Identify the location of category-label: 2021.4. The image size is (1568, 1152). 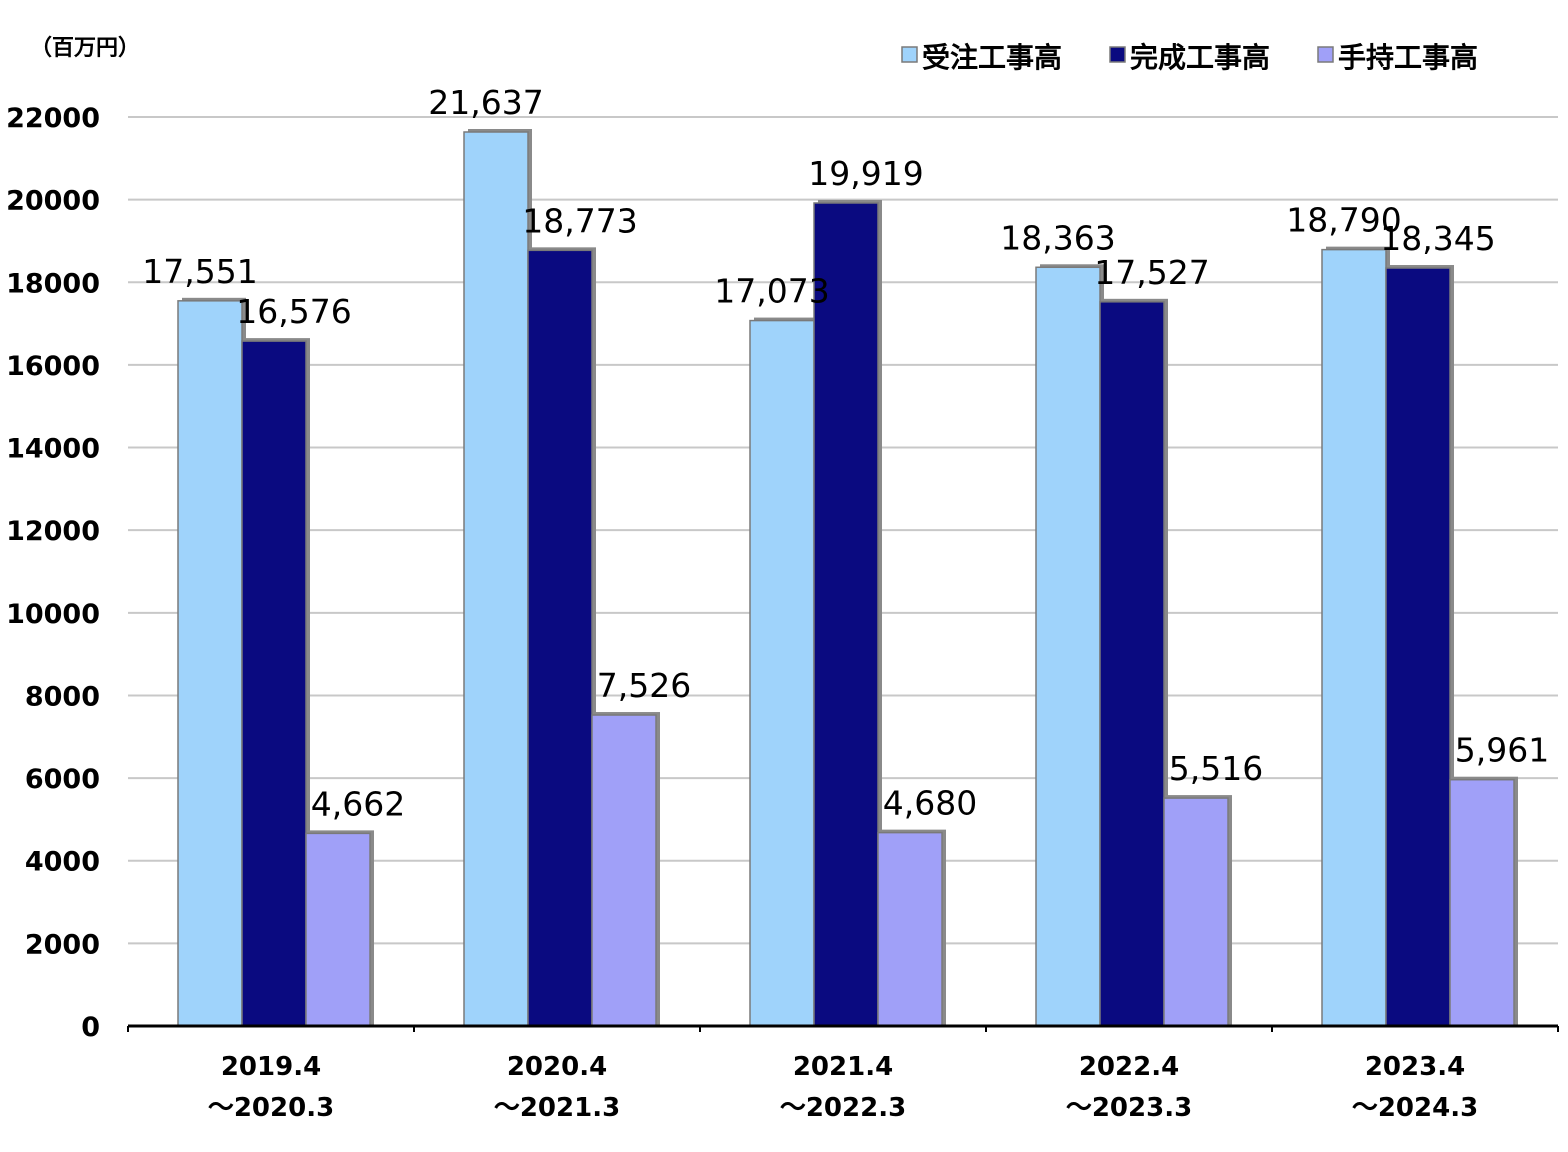
(843, 1067).